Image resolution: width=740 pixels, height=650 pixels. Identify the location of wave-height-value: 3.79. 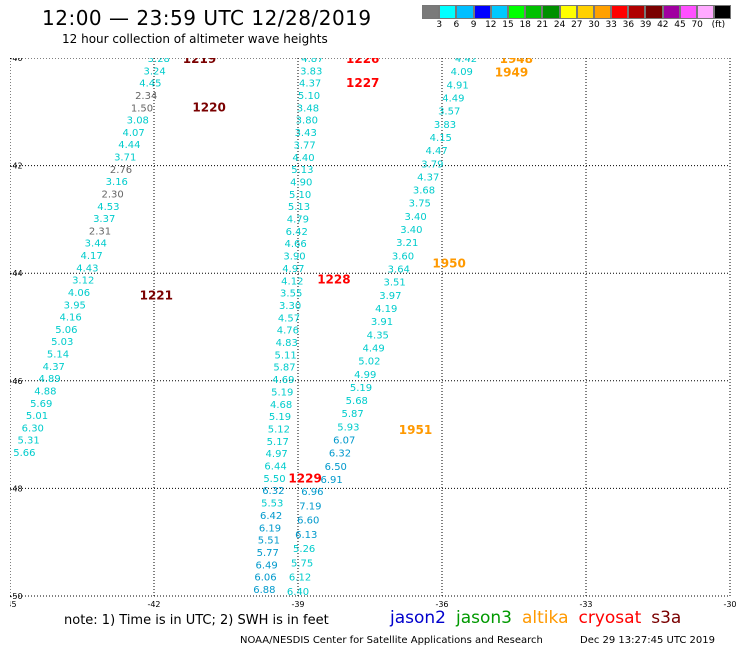
(432, 164).